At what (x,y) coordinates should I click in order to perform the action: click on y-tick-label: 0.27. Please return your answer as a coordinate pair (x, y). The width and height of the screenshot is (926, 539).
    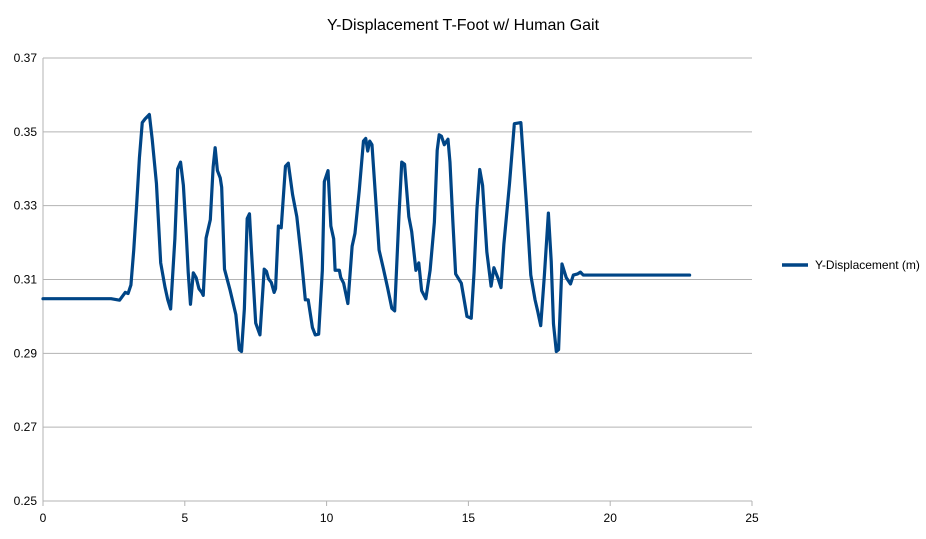
    Looking at the image, I should click on (26, 427).